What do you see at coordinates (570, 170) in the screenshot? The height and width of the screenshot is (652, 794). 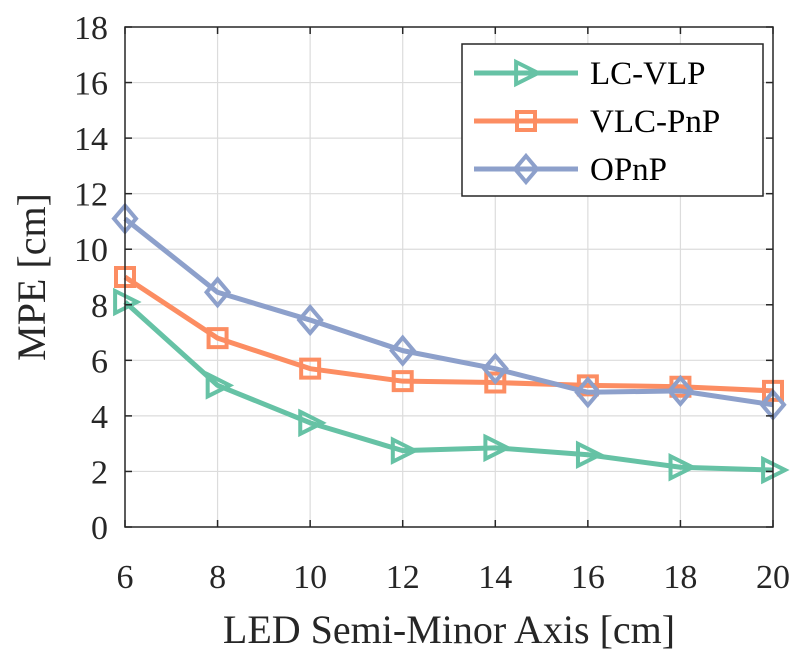 I see `legend-entry-opnp: OPnP` at bounding box center [570, 170].